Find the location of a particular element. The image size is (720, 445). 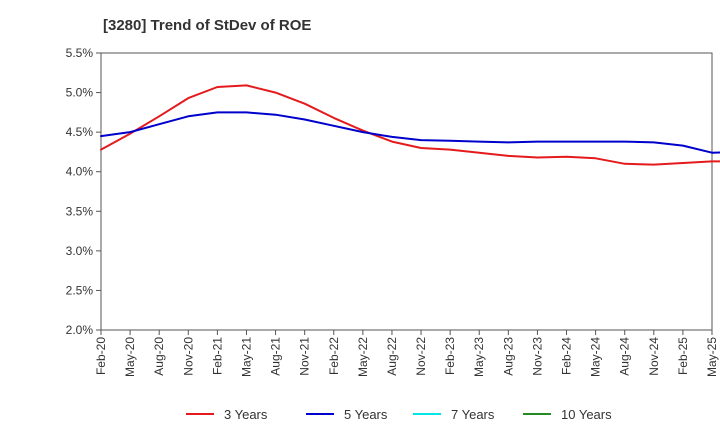

y-tick-label: 5.5% is located at coordinates (80, 53).